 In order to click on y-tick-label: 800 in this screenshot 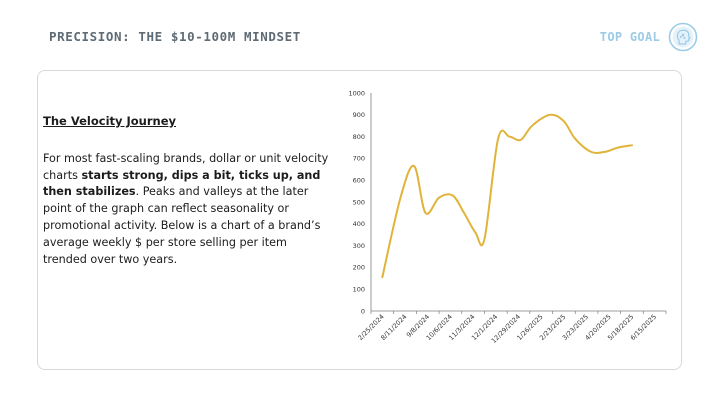, I will do `click(359, 137)`.